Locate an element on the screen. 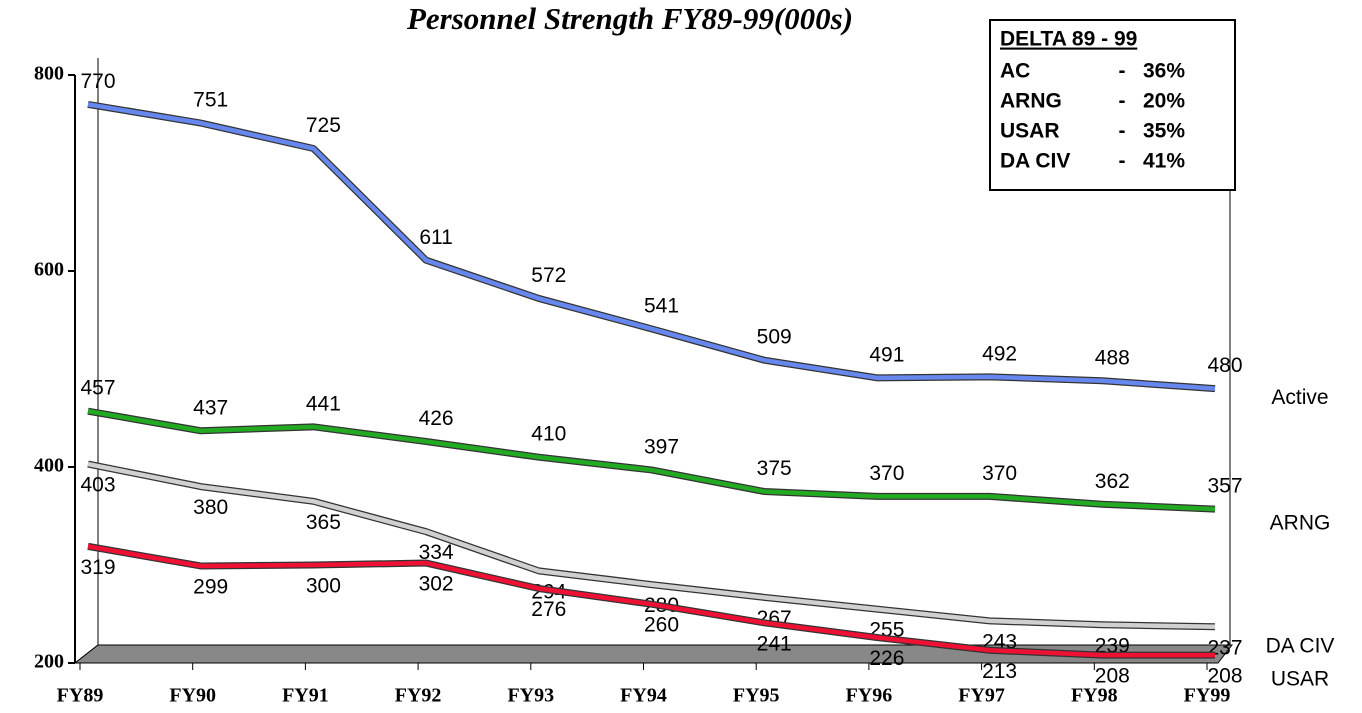 Image resolution: width=1362 pixels, height=713 pixels. data-label: 437 is located at coordinates (210, 407).